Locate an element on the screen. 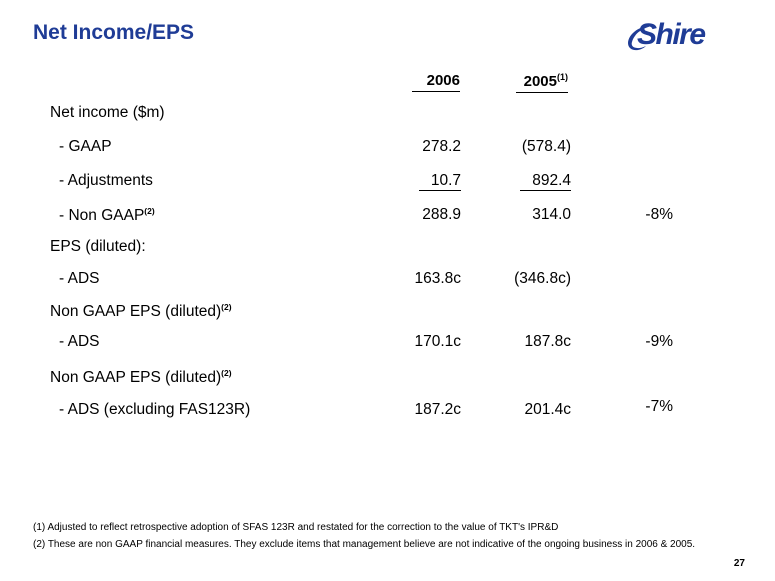 The height and width of the screenshot is (581, 775). table-row: EPS (diluted): is located at coordinates (387, 250).